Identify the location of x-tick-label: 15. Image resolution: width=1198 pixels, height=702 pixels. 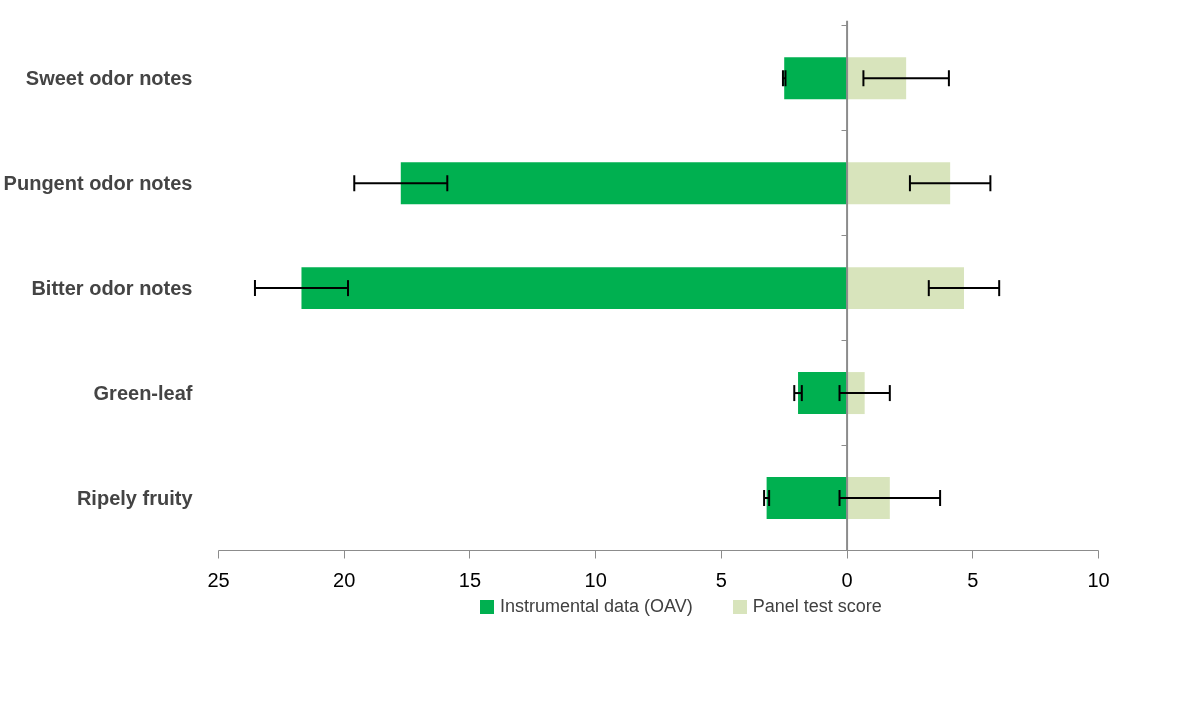
(470, 579).